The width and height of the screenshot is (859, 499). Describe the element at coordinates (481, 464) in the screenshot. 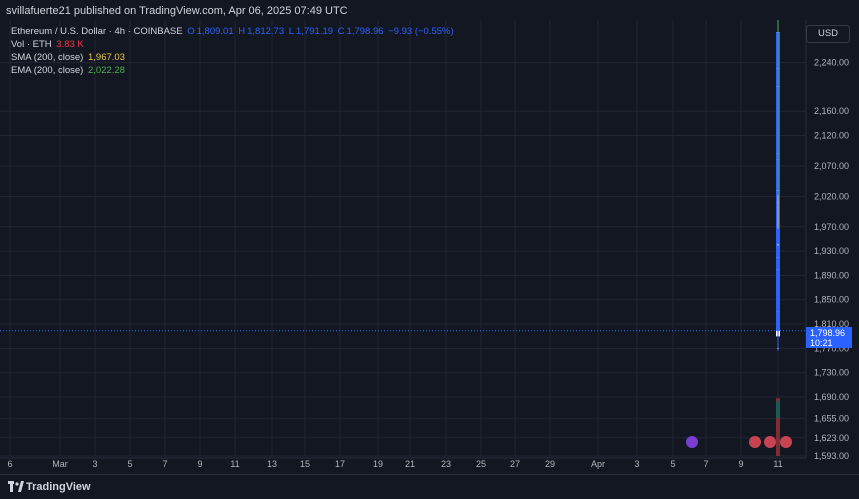

I see `x-tick-label: 25` at that location.